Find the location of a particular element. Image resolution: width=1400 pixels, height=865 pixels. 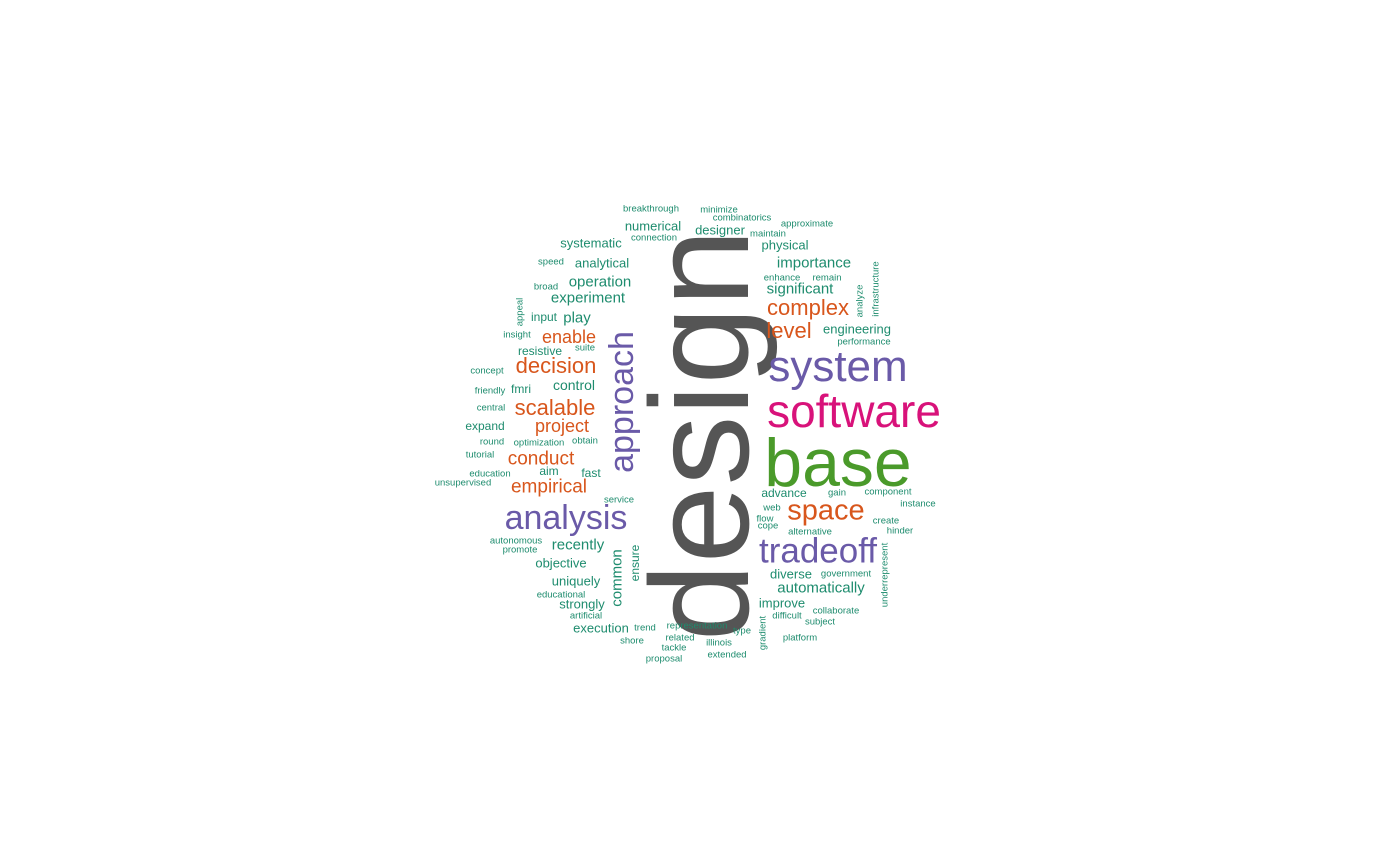

word-scalable: scalable is located at coordinates (555, 407).